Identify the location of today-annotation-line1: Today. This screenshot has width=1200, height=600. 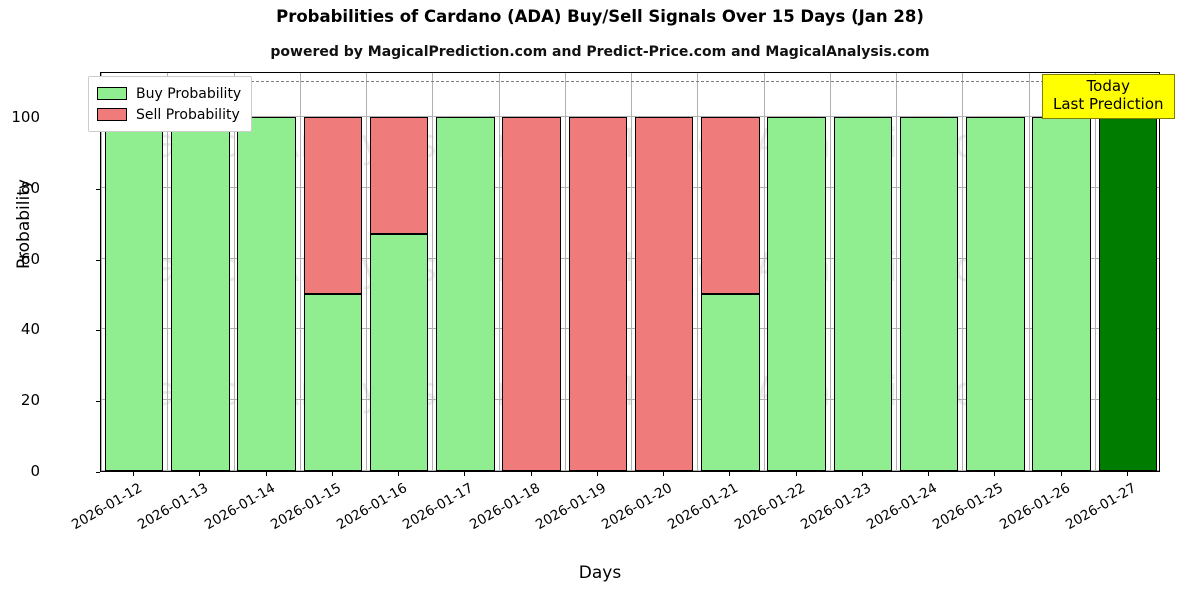
(1108, 86).